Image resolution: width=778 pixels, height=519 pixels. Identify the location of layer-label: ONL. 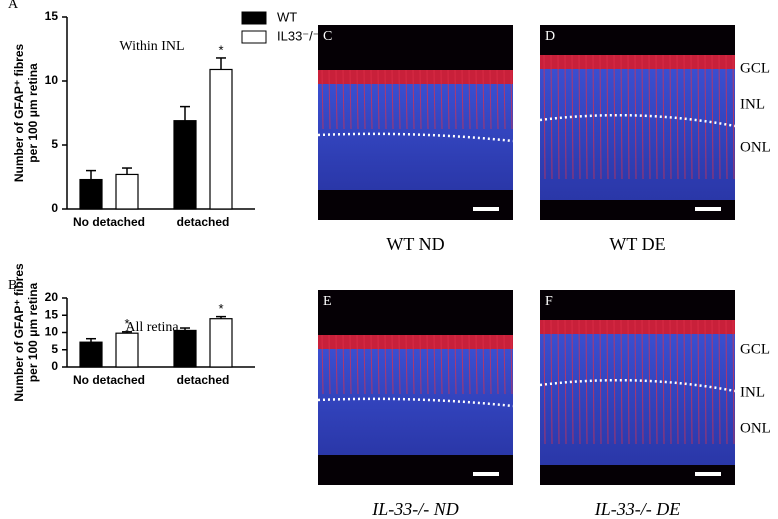
(755, 147).